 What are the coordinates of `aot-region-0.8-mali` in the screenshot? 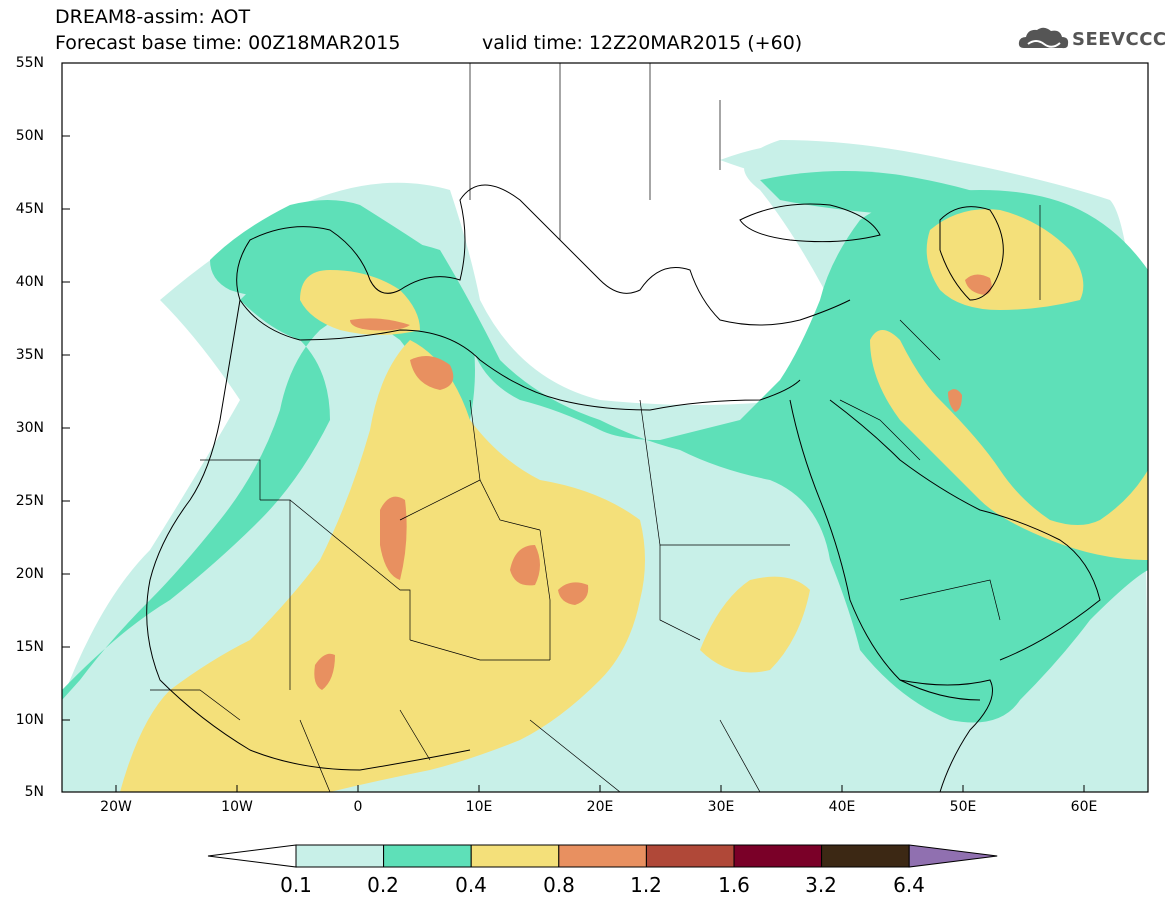 It's located at (324, 671).